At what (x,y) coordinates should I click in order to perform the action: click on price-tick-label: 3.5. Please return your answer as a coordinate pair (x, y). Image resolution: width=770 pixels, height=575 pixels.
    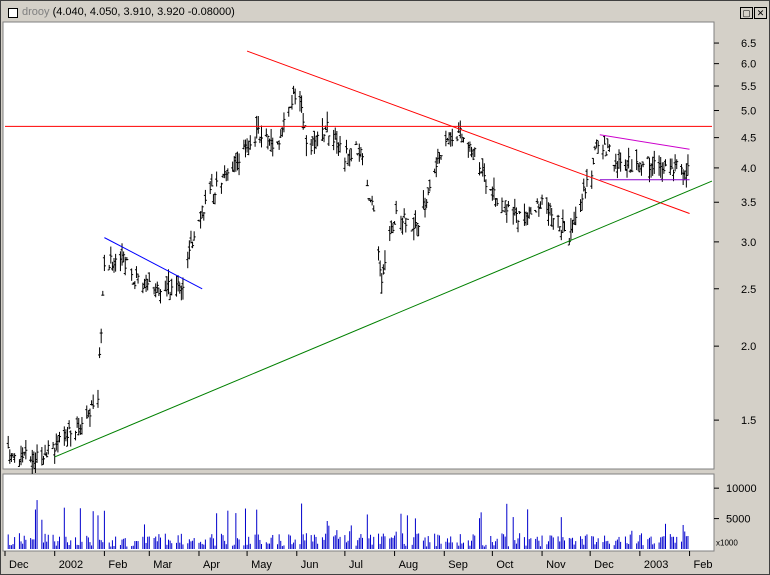
    Looking at the image, I should click on (748, 203).